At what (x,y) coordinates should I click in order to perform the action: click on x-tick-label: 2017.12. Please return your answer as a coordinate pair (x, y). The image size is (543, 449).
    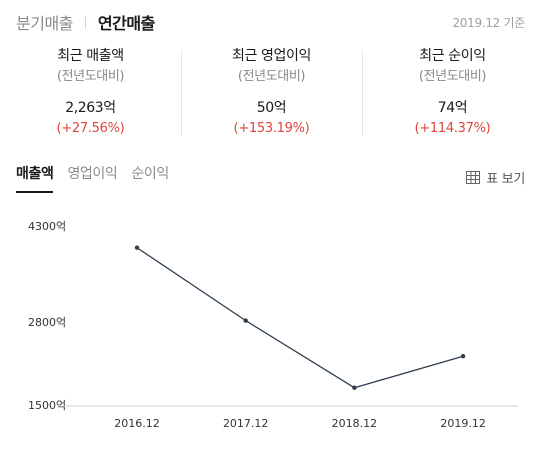
    Looking at the image, I should click on (246, 423).